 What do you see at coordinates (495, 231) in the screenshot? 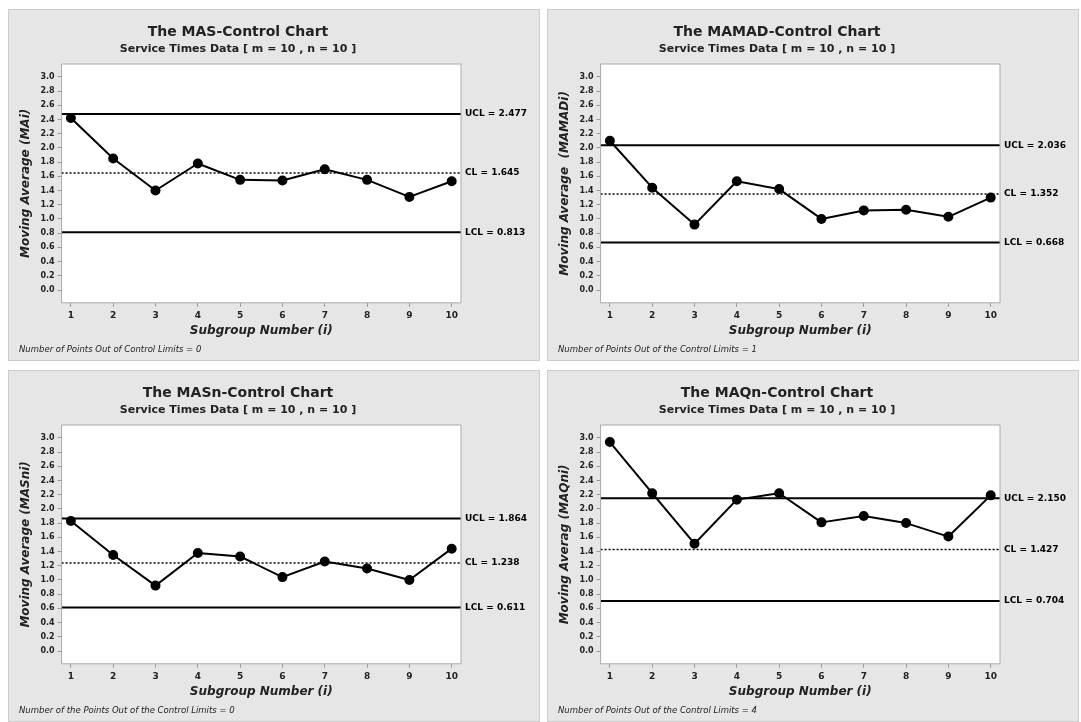
I see `ref-line-label: LCL = 0.813` at bounding box center [495, 231].